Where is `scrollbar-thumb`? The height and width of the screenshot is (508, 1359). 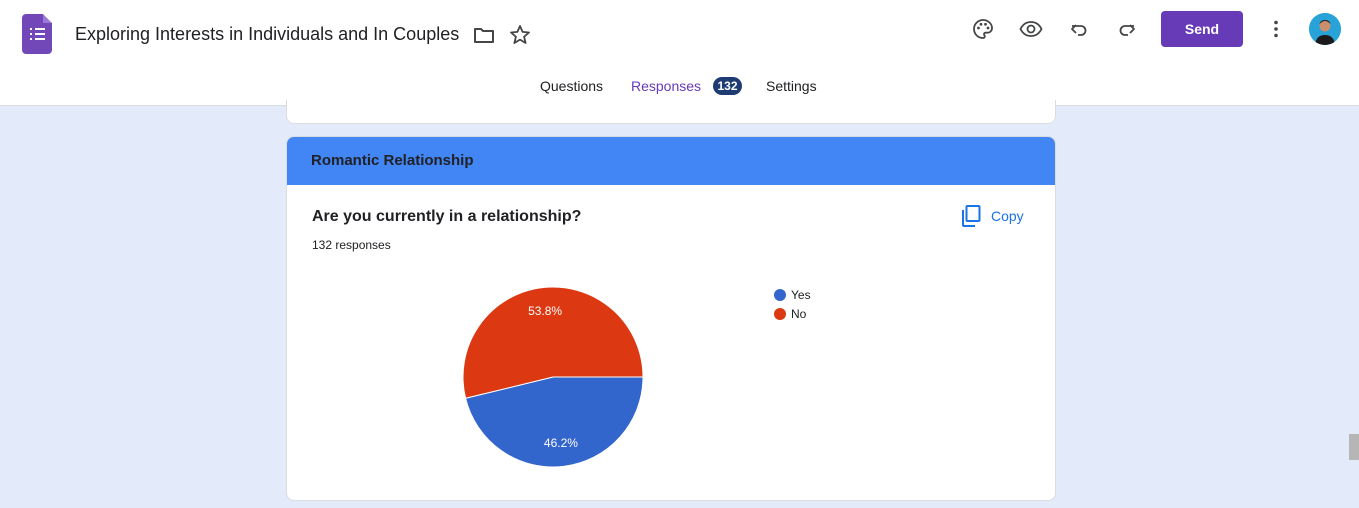 scrollbar-thumb is located at coordinates (1354, 447).